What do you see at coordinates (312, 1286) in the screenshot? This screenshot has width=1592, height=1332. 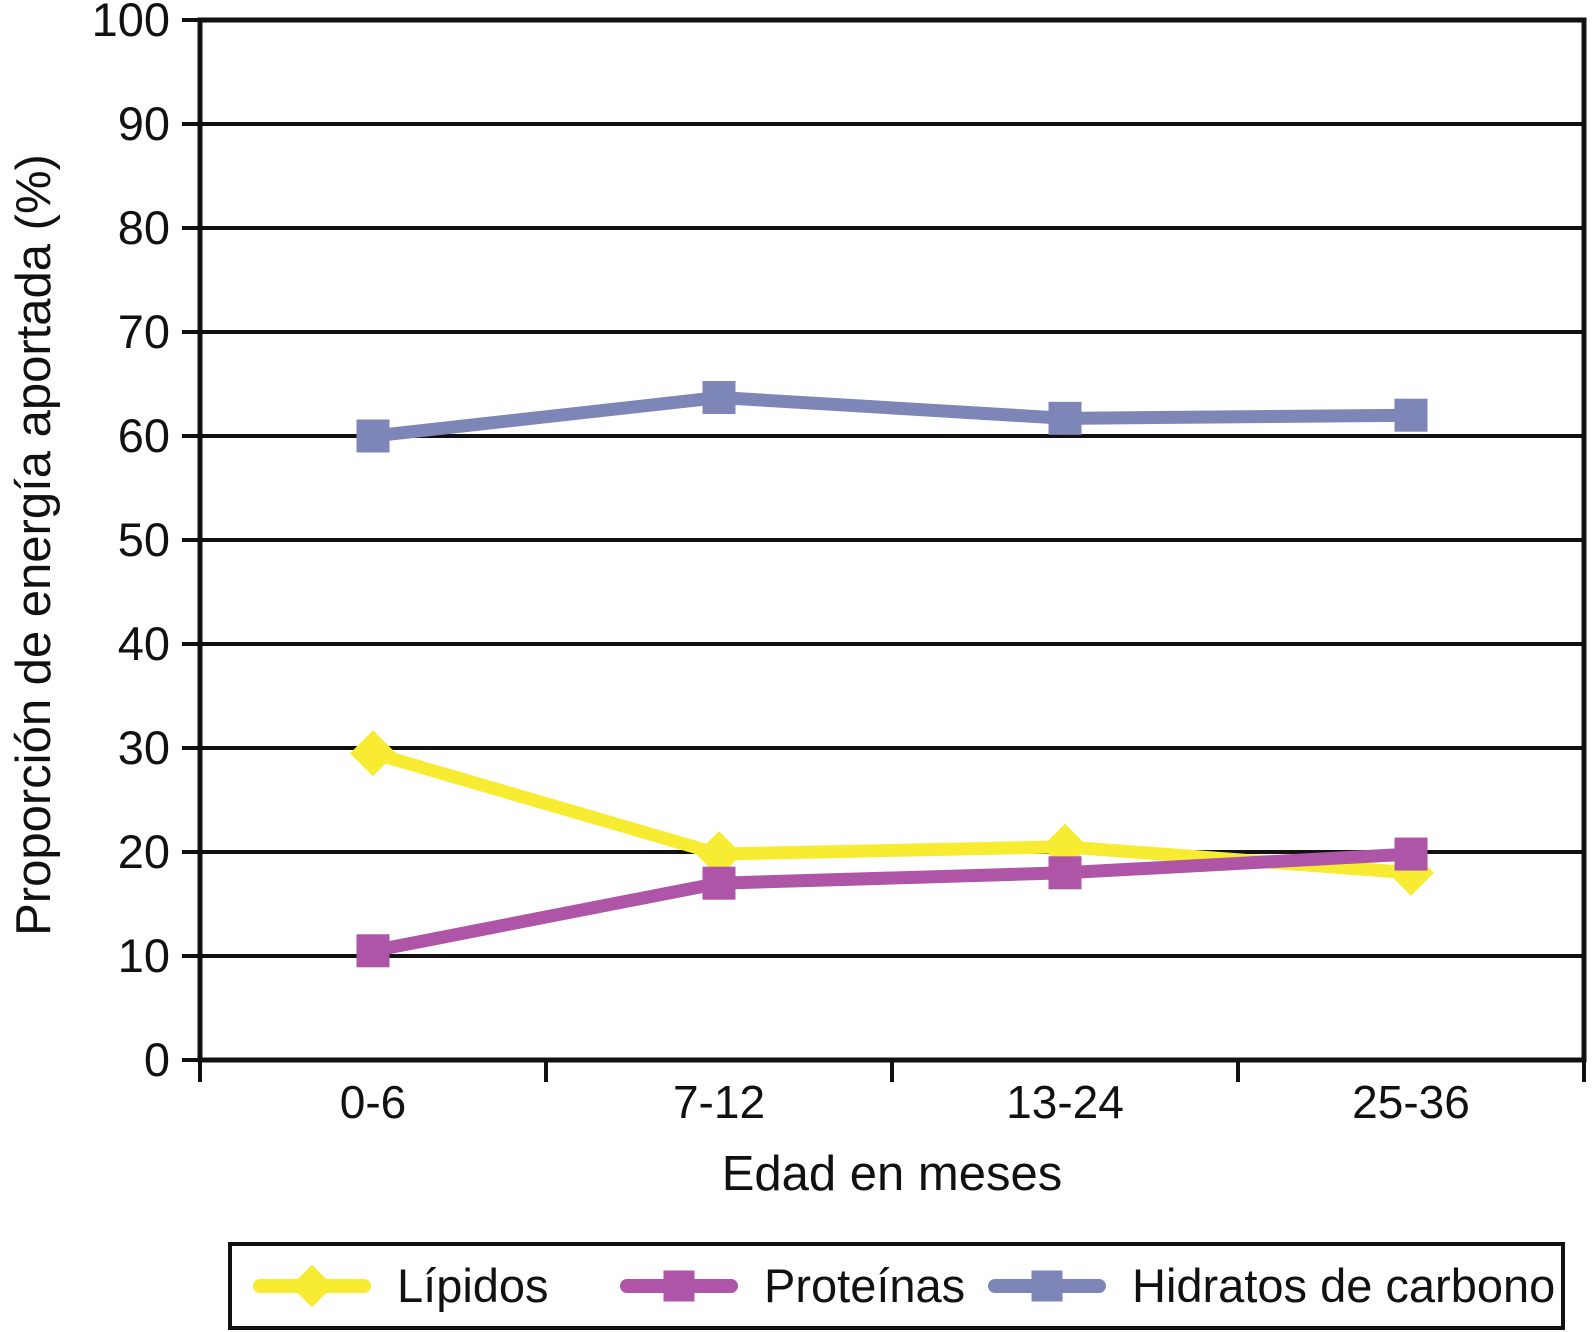 I see `lipidos-diamond-marker-icon` at bounding box center [312, 1286].